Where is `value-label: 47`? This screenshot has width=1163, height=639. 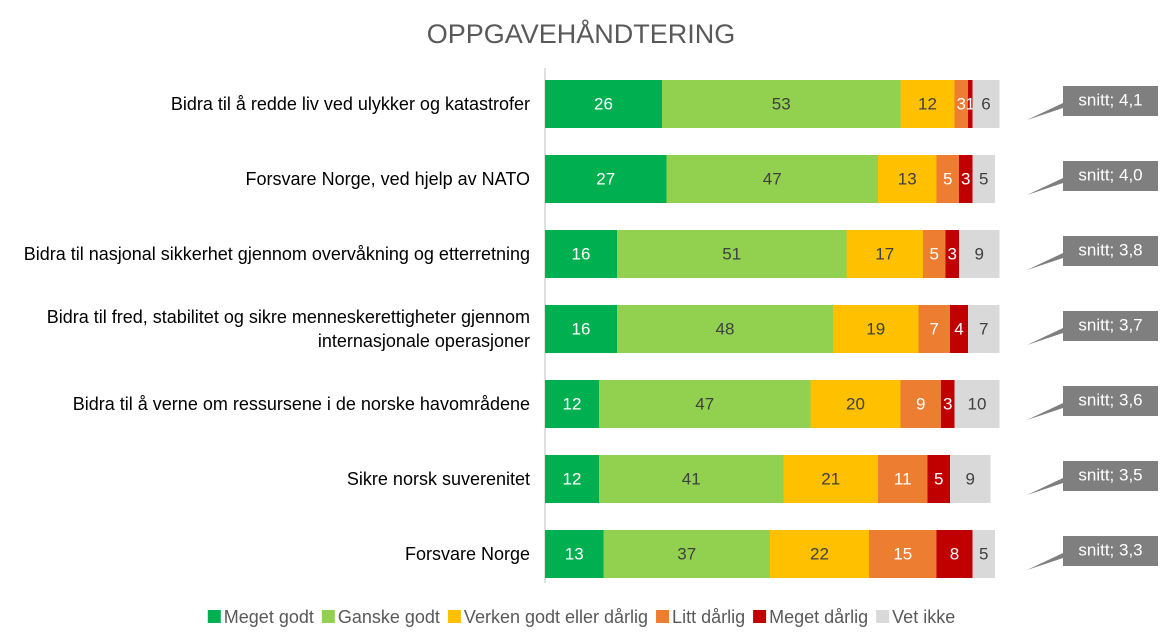 value-label: 47 is located at coordinates (704, 403).